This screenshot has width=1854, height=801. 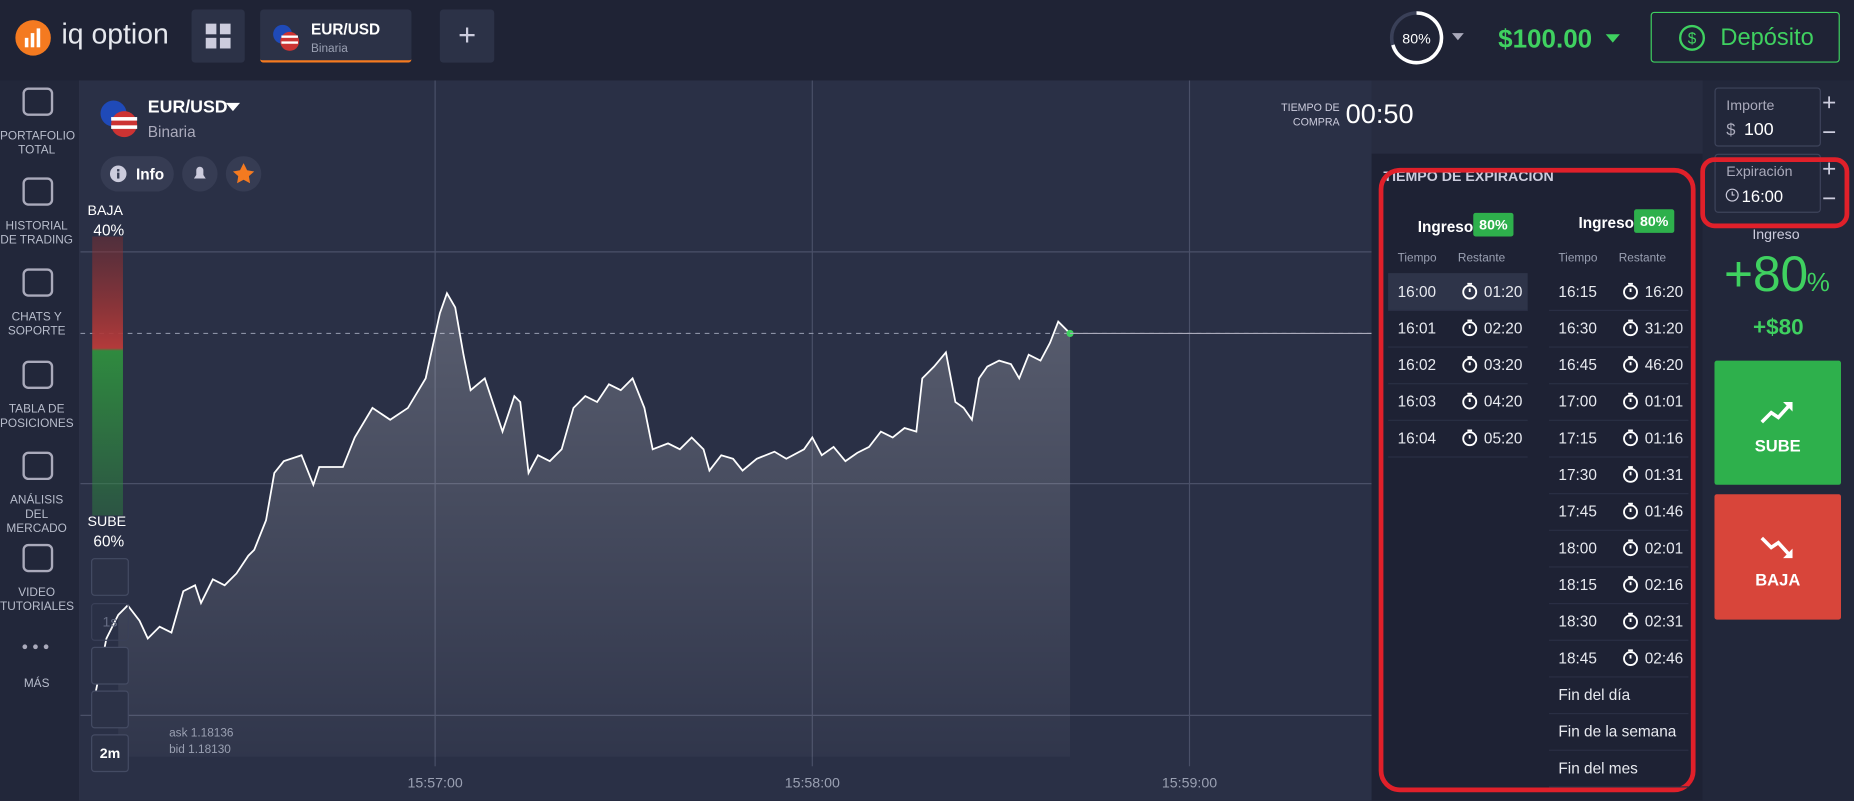 What do you see at coordinates (1618, 585) in the screenshot?
I see `expiry-row: 18:15 02:16` at bounding box center [1618, 585].